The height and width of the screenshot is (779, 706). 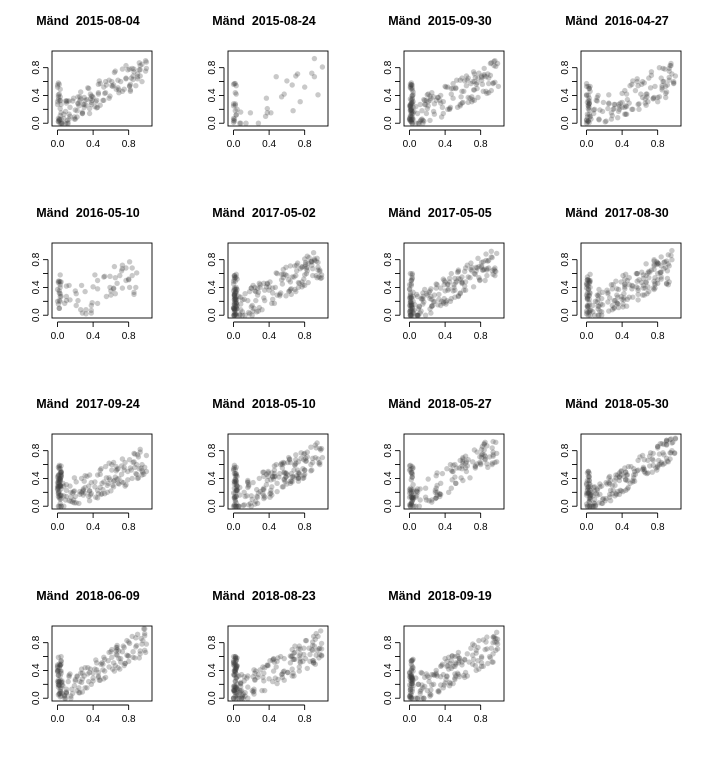 I want to click on y-tick-label: 0.4, so click(x=36, y=95).